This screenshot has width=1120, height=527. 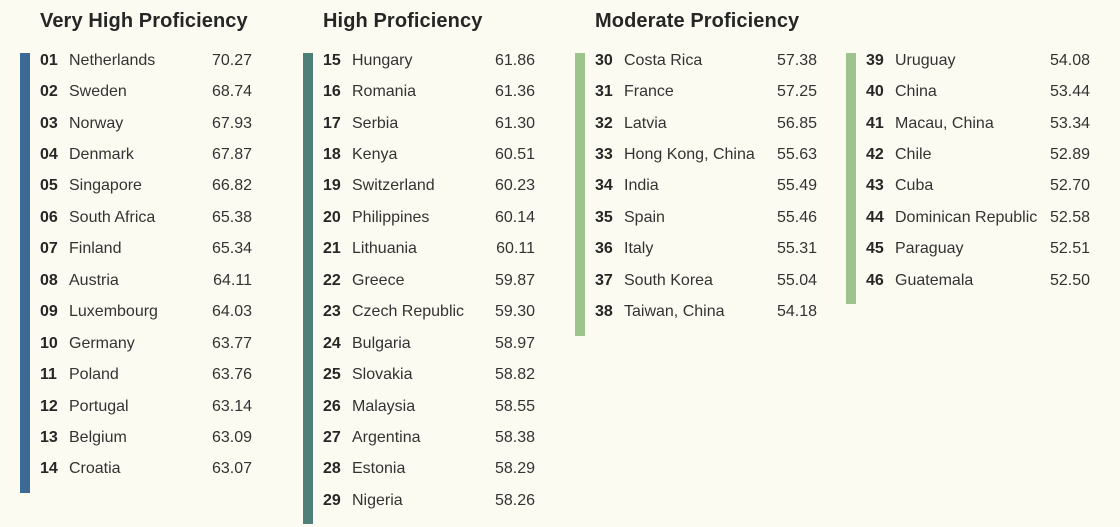 What do you see at coordinates (796, 312) in the screenshot?
I see `proficiency-score: 54.18` at bounding box center [796, 312].